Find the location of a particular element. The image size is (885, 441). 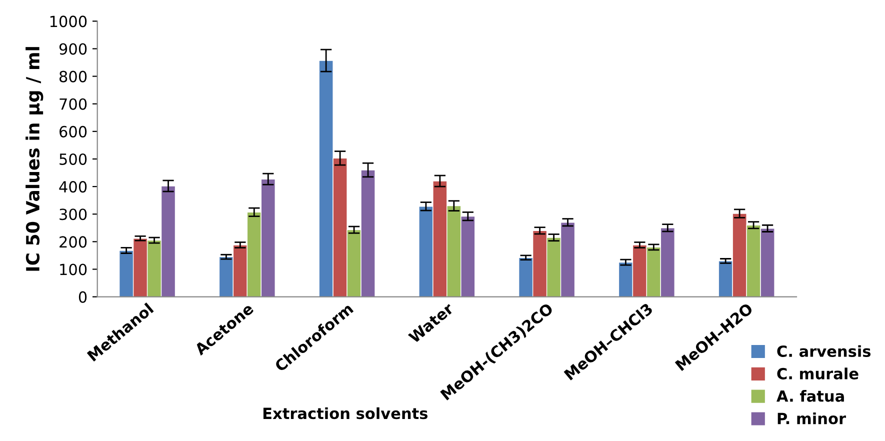

y-tick-label: 800 is located at coordinates (73, 76).